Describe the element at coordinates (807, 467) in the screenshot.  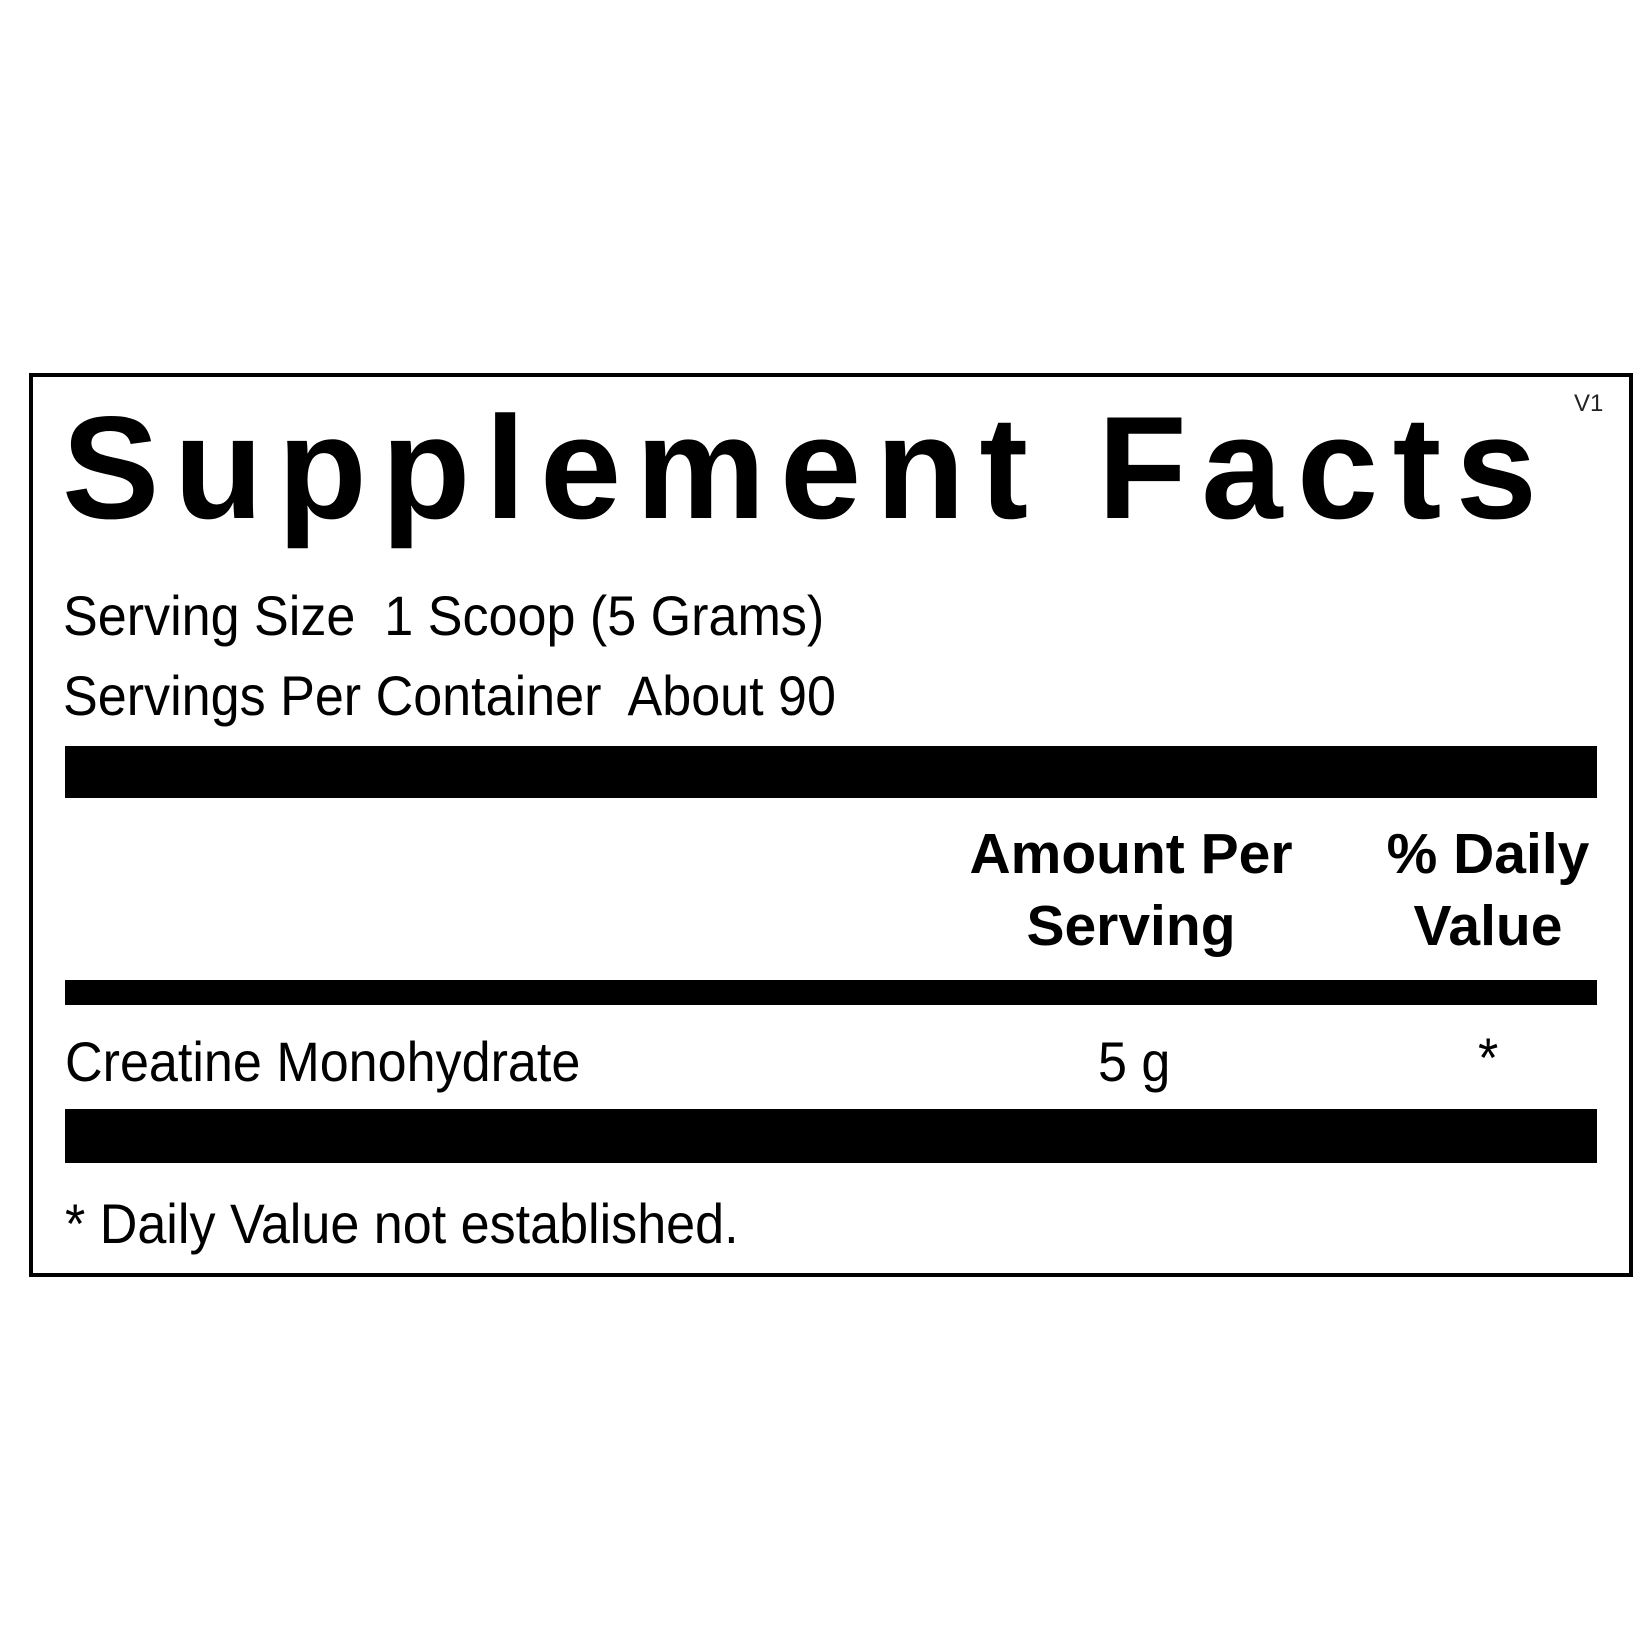
I see `panel-title: Supplement Facts` at that location.